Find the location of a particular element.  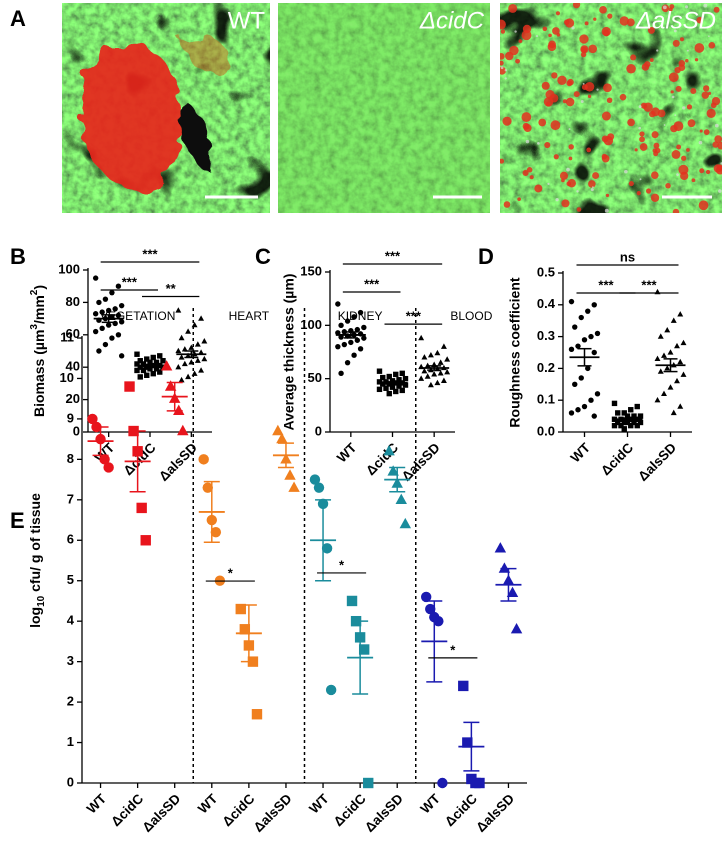

group-title: HEART is located at coordinates (249, 316).